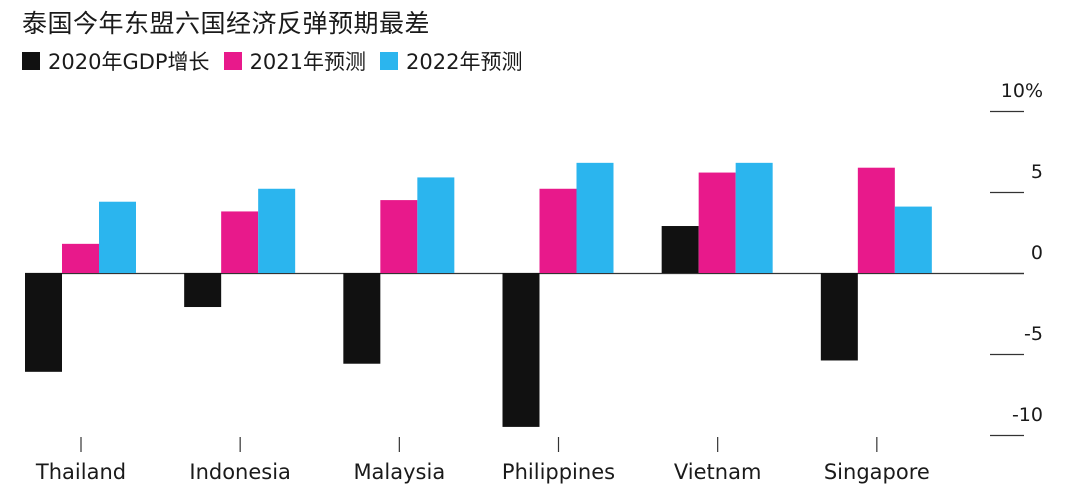 The height and width of the screenshot is (500, 1079). I want to click on legend-item-2021-forecast: 2021年预测, so click(295, 61).